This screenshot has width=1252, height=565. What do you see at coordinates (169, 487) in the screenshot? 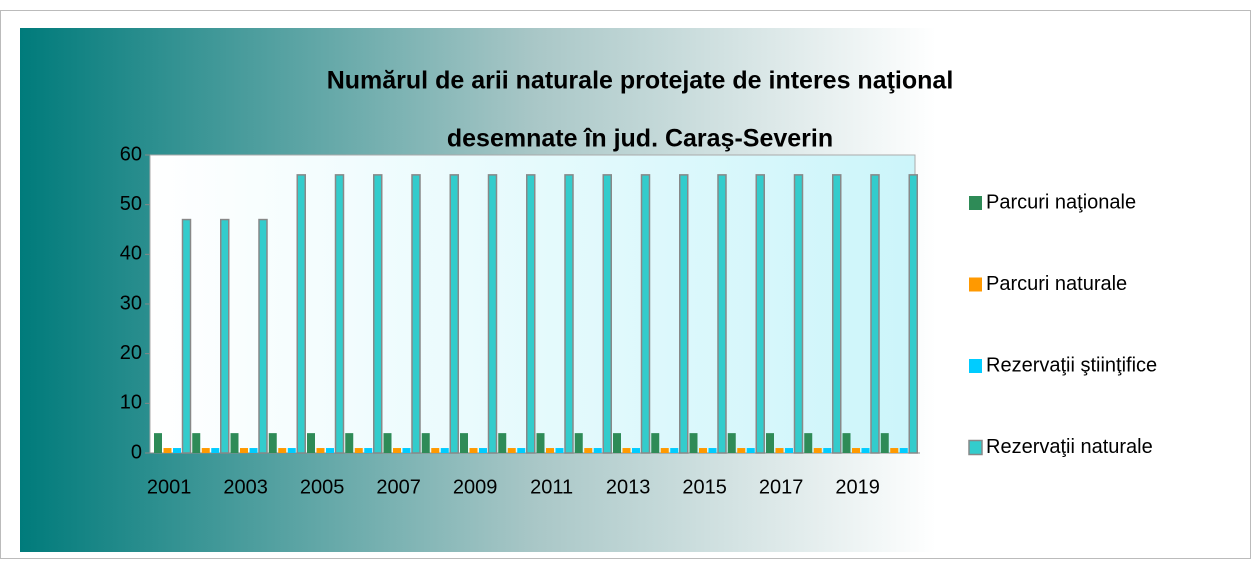
I see `x-tick-label: 2001` at bounding box center [169, 487].